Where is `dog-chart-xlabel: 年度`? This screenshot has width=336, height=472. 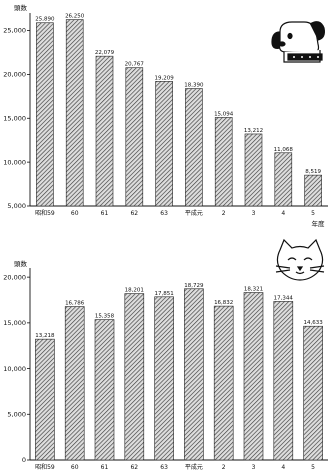
dog-chart-xlabel: 年度 is located at coordinates (319, 223).